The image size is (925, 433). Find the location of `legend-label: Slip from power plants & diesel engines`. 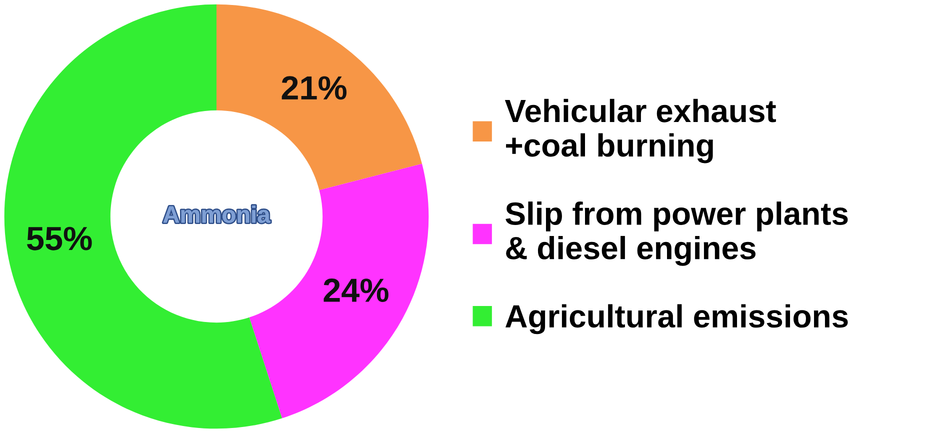

legend-label: Slip from power plants & diesel engines is located at coordinates (677, 234).